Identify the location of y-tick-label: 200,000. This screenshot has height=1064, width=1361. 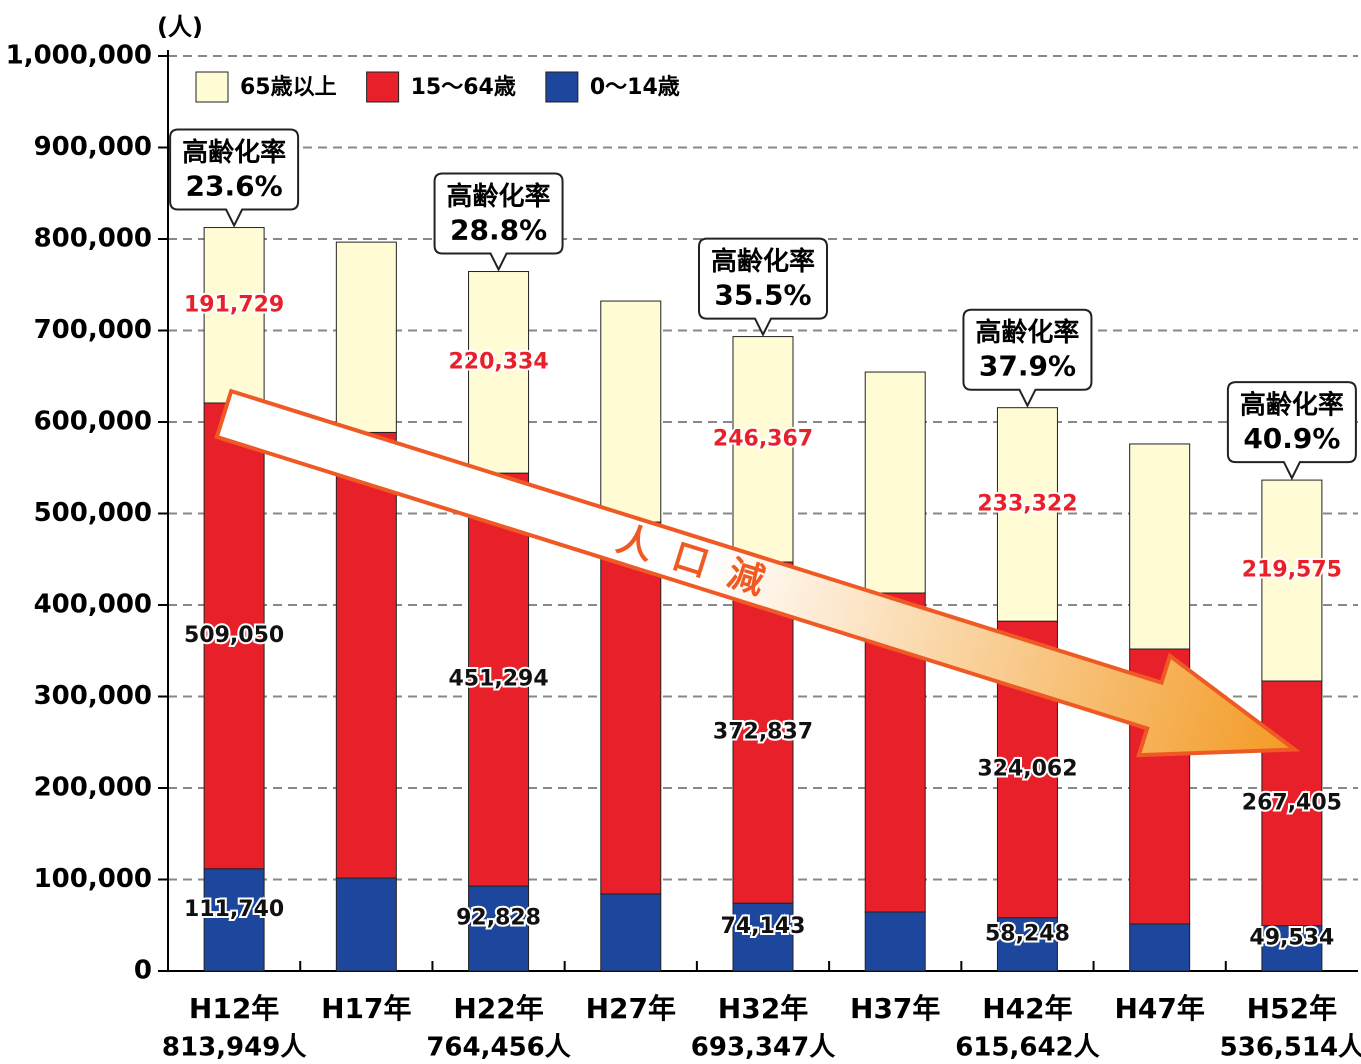
(93, 788).